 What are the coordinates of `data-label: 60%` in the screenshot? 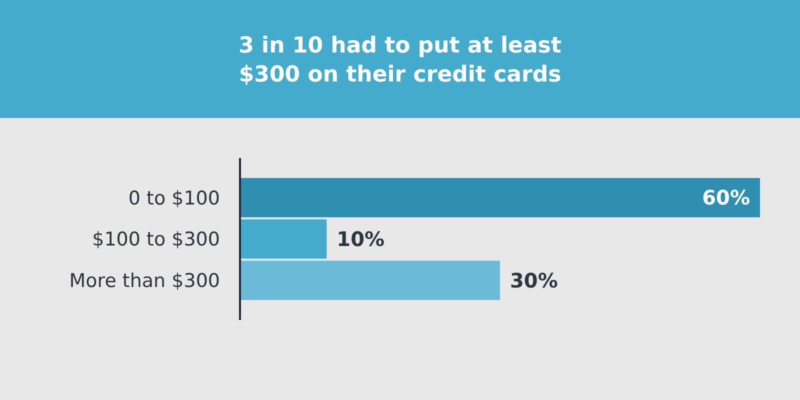 It's located at (726, 198).